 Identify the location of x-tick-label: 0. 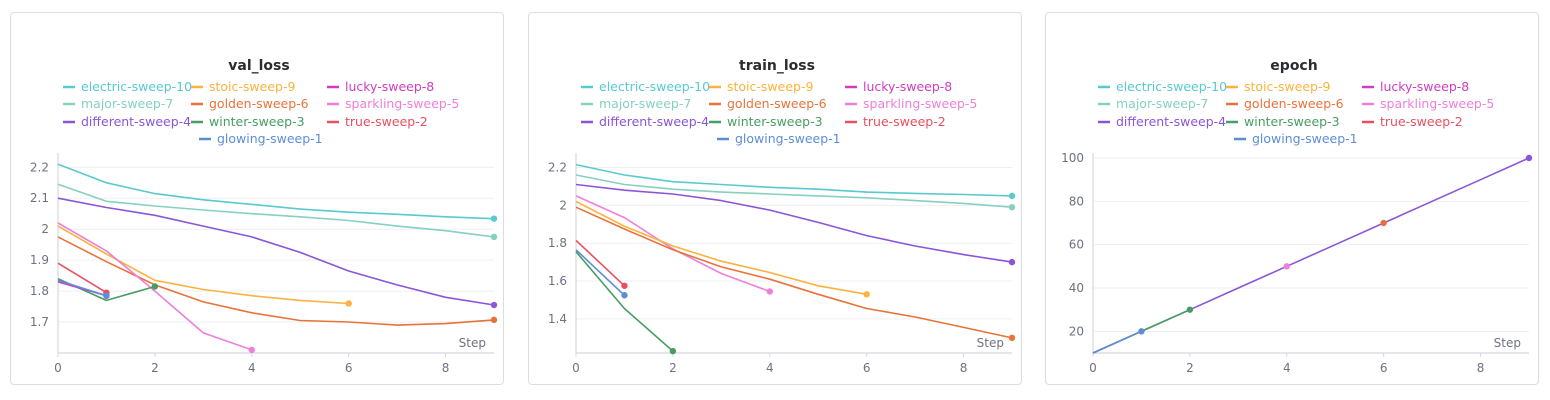
(1093, 368).